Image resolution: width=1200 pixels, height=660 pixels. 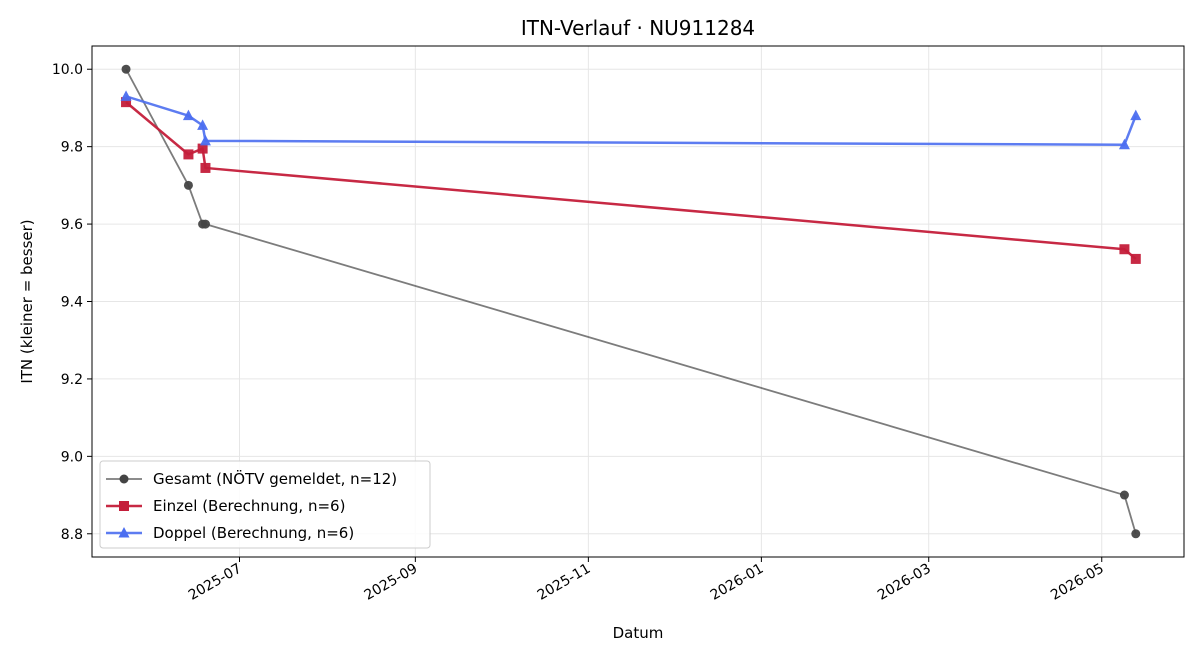 I want to click on legend-item: Doppel (Berechnung, n=6), so click(x=230, y=533).